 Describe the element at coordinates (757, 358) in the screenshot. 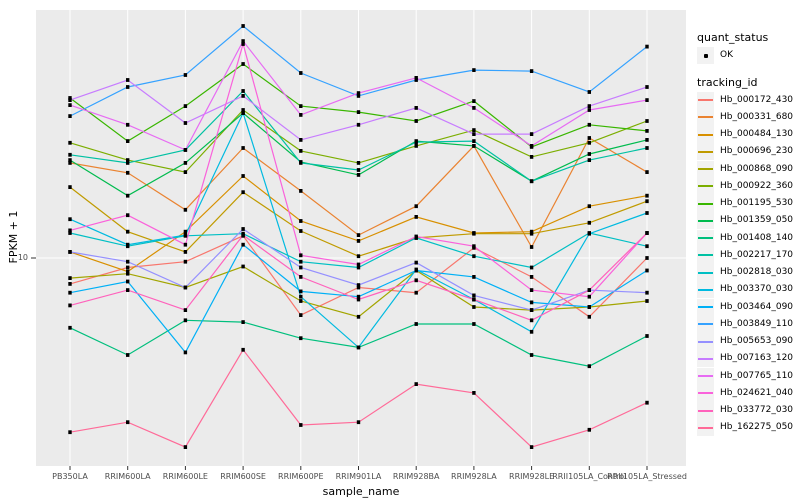

I see `legend-item-label: Hb_007163_120` at that location.